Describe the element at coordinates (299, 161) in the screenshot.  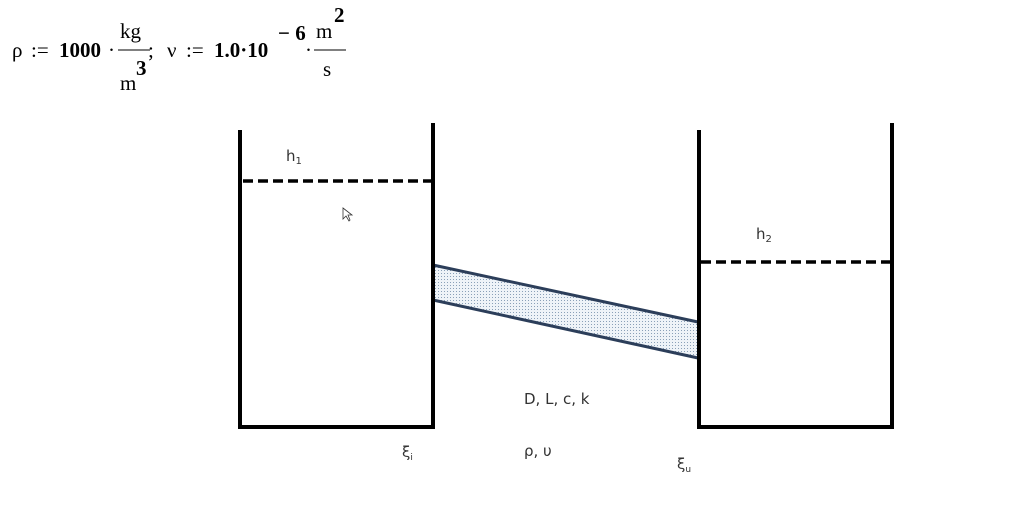
I see `subscript: 1` at that location.